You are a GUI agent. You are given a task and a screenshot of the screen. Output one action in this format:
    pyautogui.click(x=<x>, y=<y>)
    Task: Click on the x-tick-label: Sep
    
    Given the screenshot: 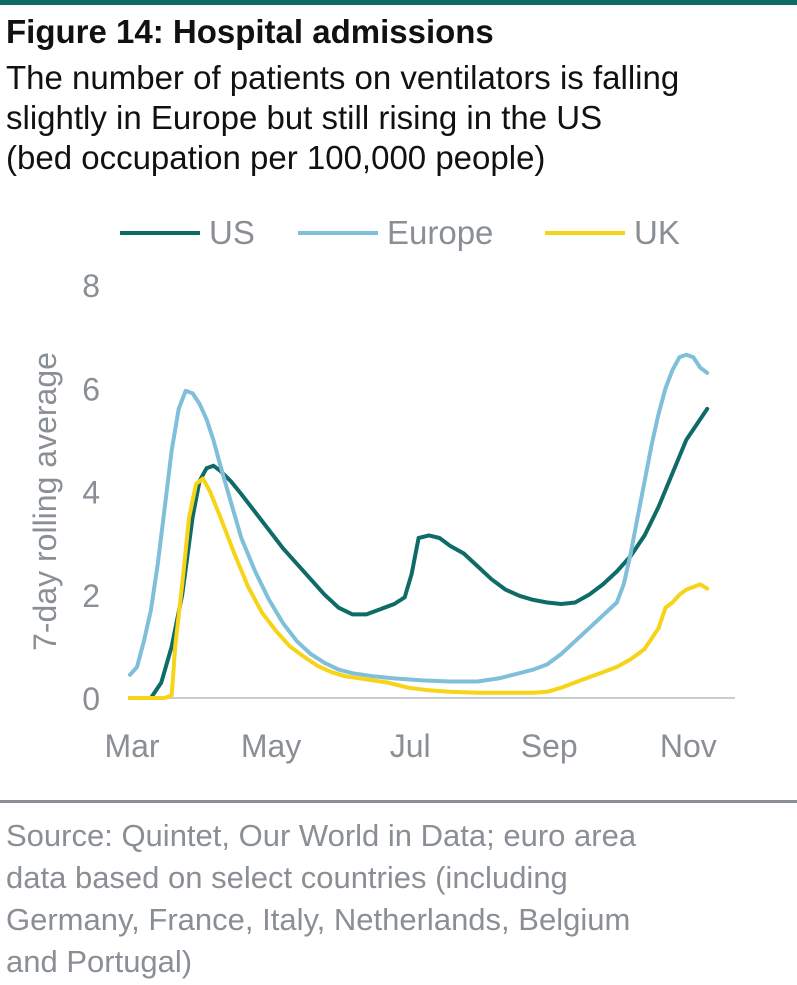 What is the action you would take?
    pyautogui.click(x=549, y=746)
    